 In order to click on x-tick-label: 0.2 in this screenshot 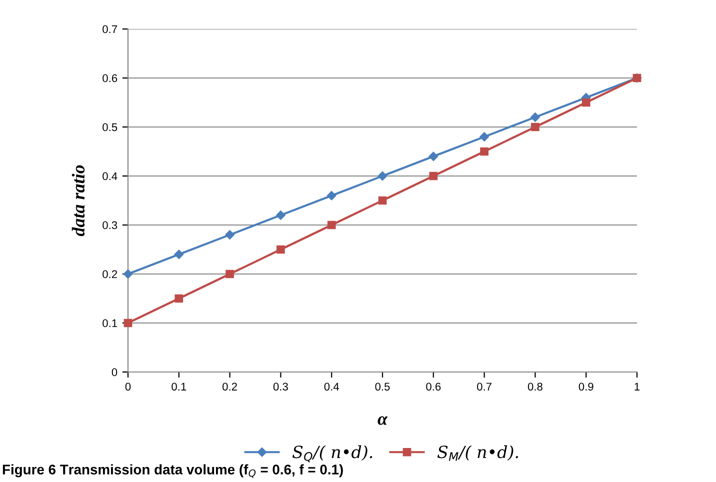, I will do `click(229, 386)`.